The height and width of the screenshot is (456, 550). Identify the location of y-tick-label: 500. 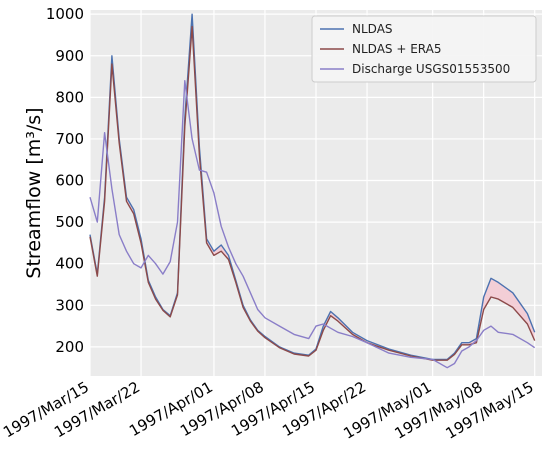
(69, 222).